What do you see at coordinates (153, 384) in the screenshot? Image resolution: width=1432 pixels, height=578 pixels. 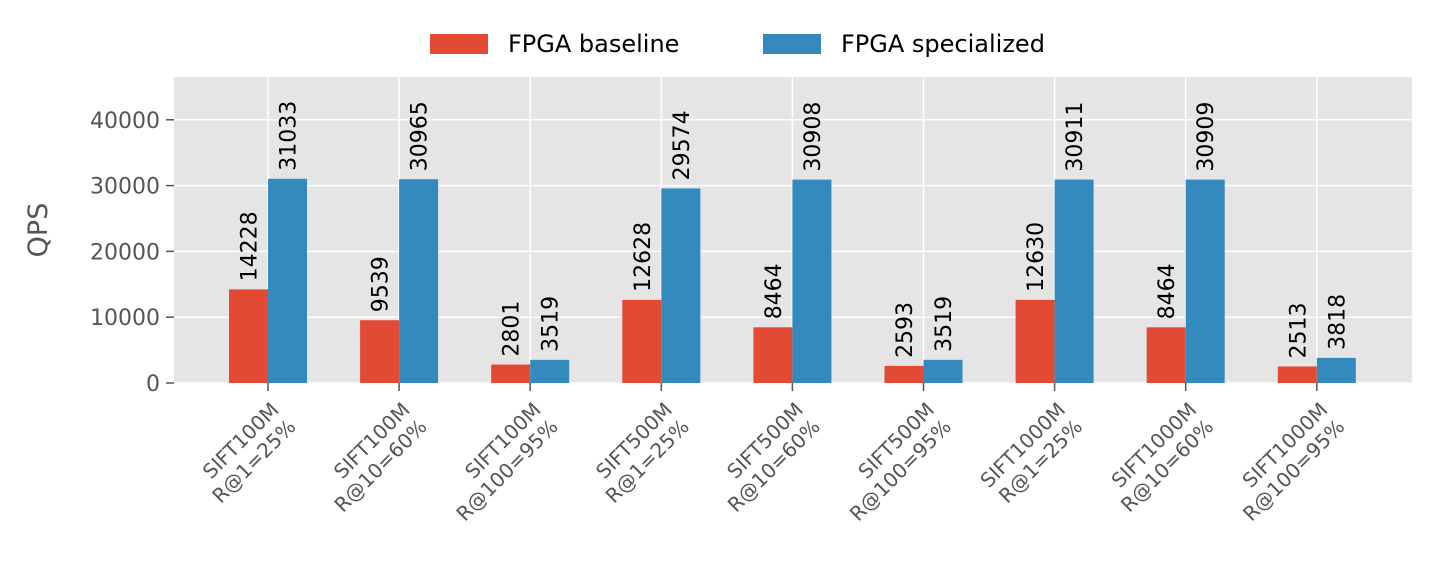 I see `y-tick-label: 0` at bounding box center [153, 384].